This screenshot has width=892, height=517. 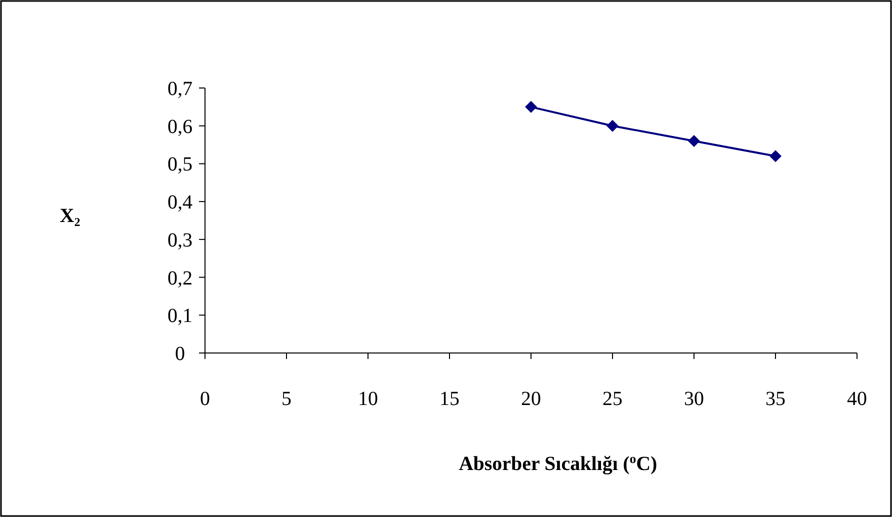 I want to click on y-tick-label: 0,6, so click(x=180, y=127).